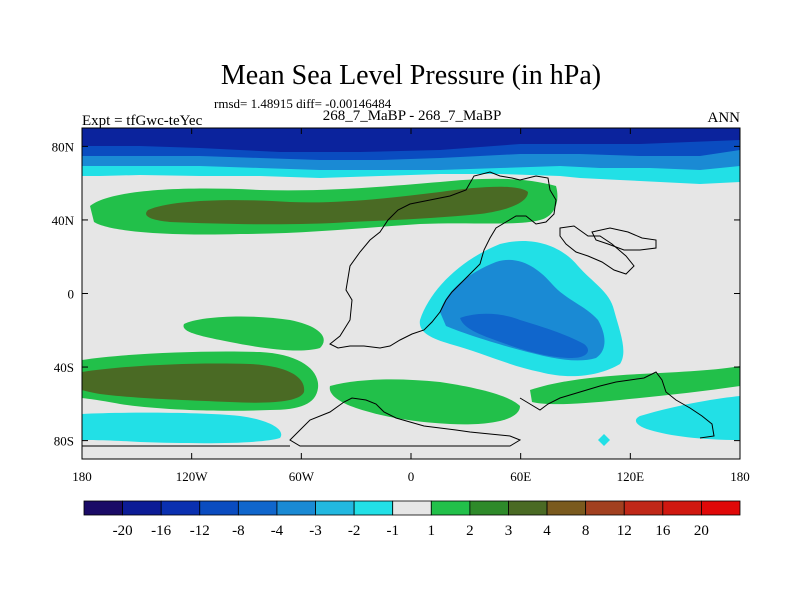 This screenshot has height=600, width=800. I want to click on colorbar-level-label: 2, so click(470, 531).